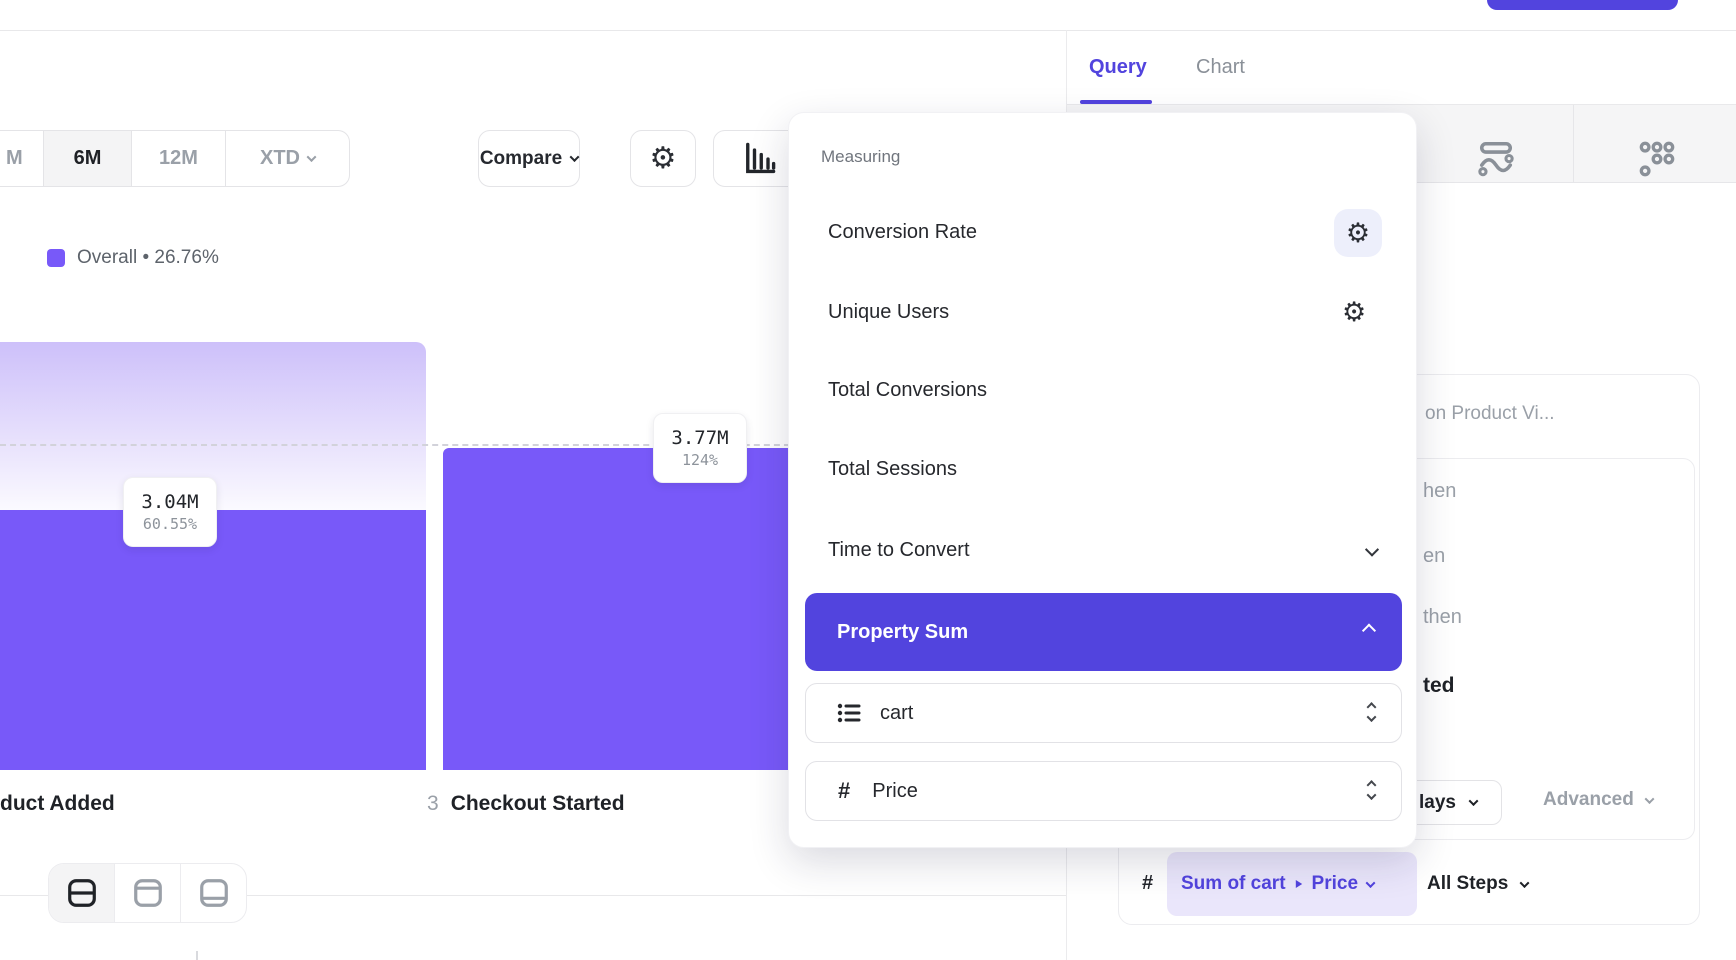  Describe the element at coordinates (433, 803) in the screenshot. I see `step-number: 3` at that location.